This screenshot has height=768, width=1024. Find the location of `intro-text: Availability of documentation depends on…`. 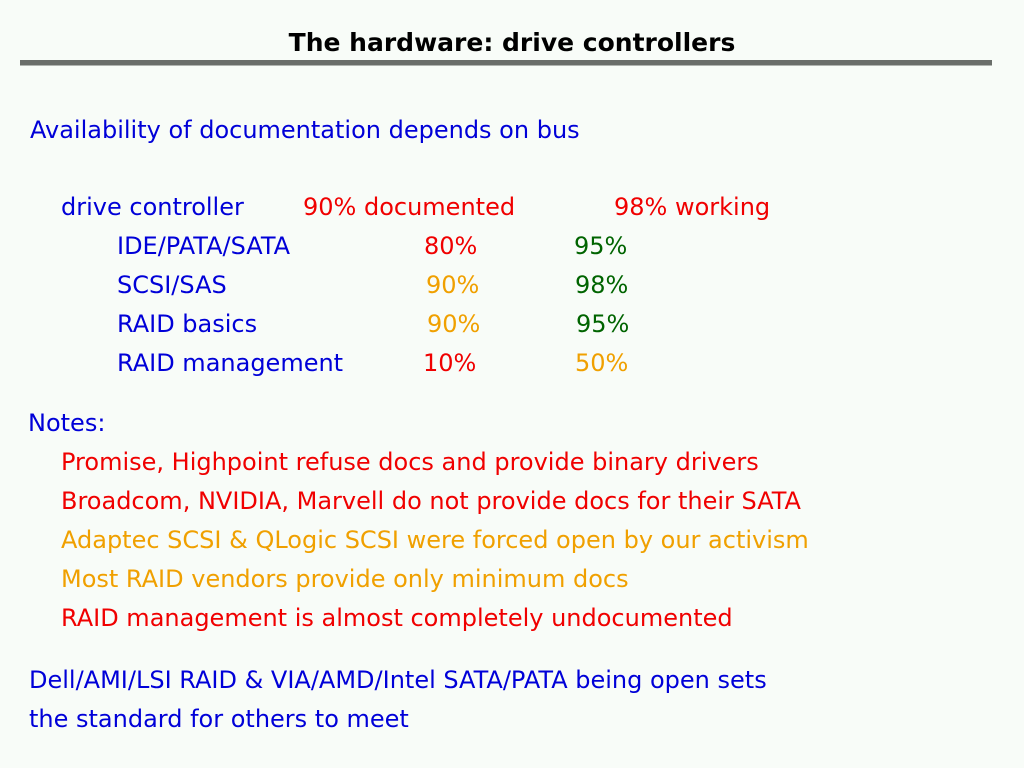

intro-text: Availability of documentation depends on… is located at coordinates (305, 130).